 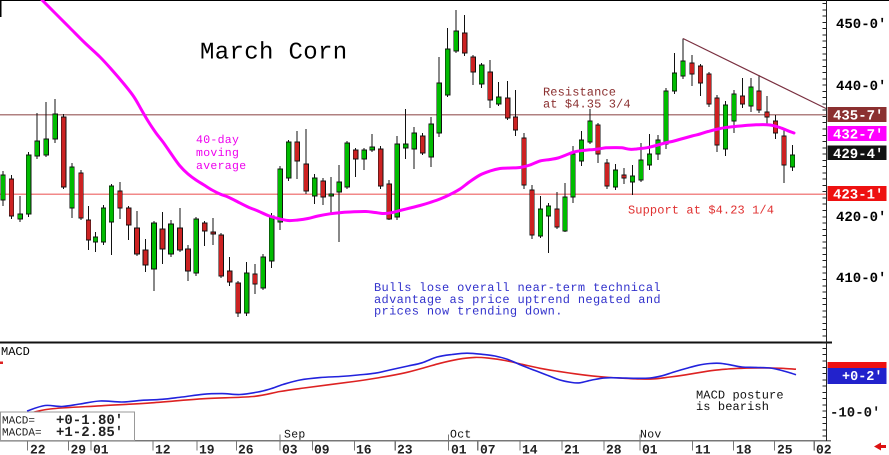 I want to click on svg-text: at $4.35 3/4, so click(x=587, y=105).